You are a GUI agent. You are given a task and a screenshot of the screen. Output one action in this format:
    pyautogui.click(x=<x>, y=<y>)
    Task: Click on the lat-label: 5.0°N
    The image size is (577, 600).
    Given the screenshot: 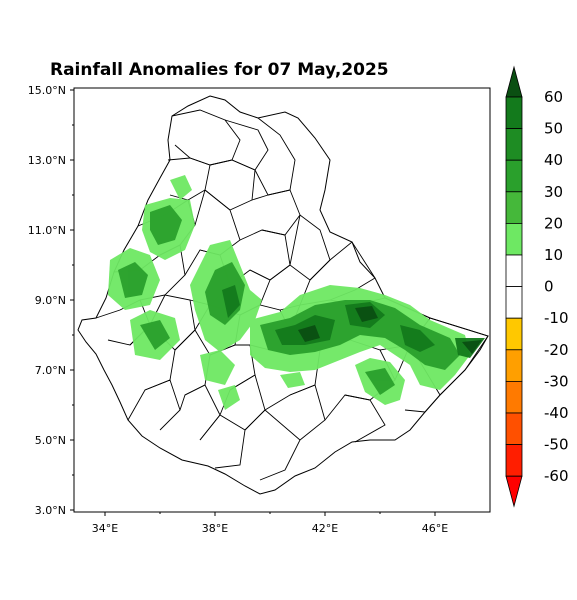 What is the action you would take?
    pyautogui.click(x=50, y=440)
    